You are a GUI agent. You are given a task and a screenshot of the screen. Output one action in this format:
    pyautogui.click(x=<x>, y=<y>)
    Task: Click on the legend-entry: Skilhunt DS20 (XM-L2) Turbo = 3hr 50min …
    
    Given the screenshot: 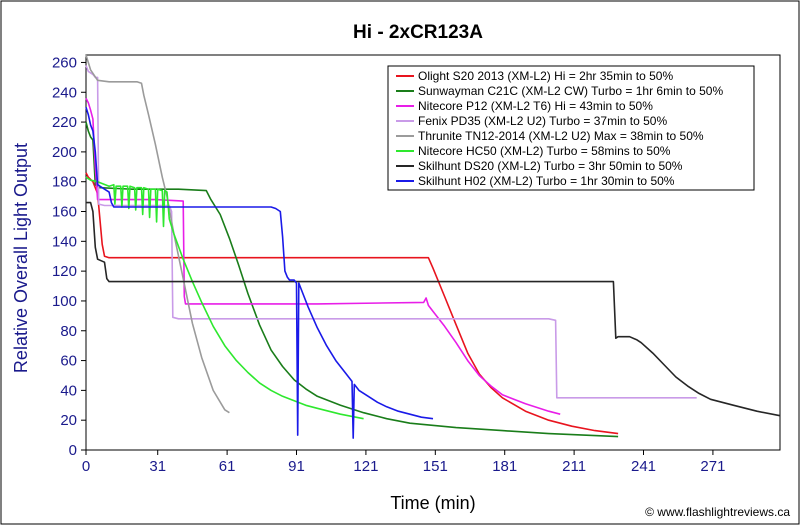 What is the action you would take?
    pyautogui.click(x=550, y=166)
    